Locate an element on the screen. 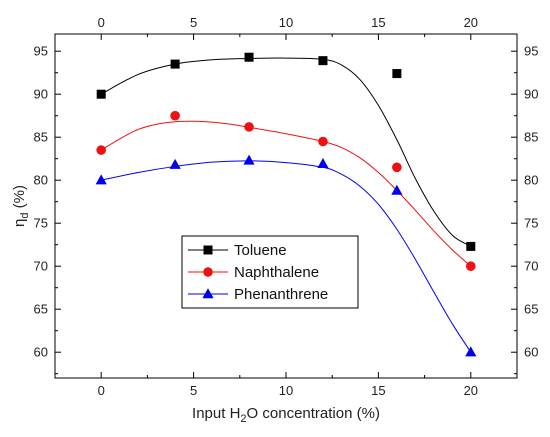 This screenshot has height=437, width=550. y-tick-label-right: 70 is located at coordinates (531, 266).